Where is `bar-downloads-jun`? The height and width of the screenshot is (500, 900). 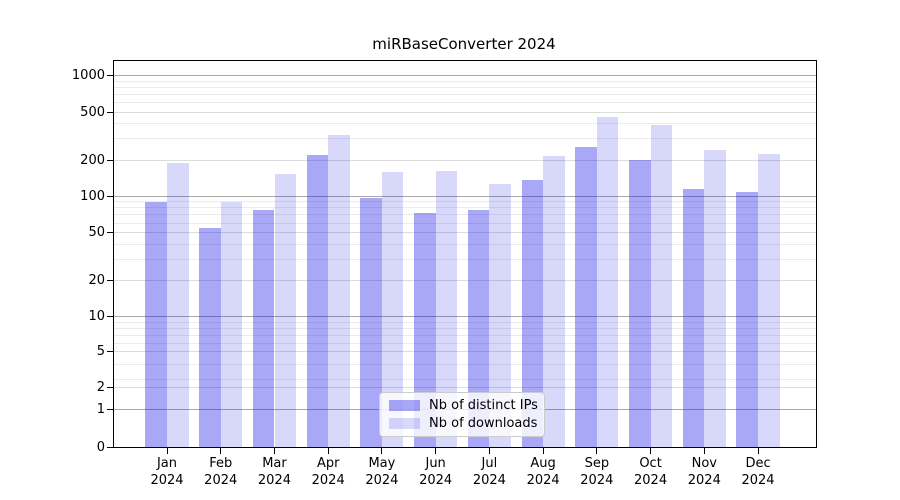
bar-downloads-jun is located at coordinates (446, 308).